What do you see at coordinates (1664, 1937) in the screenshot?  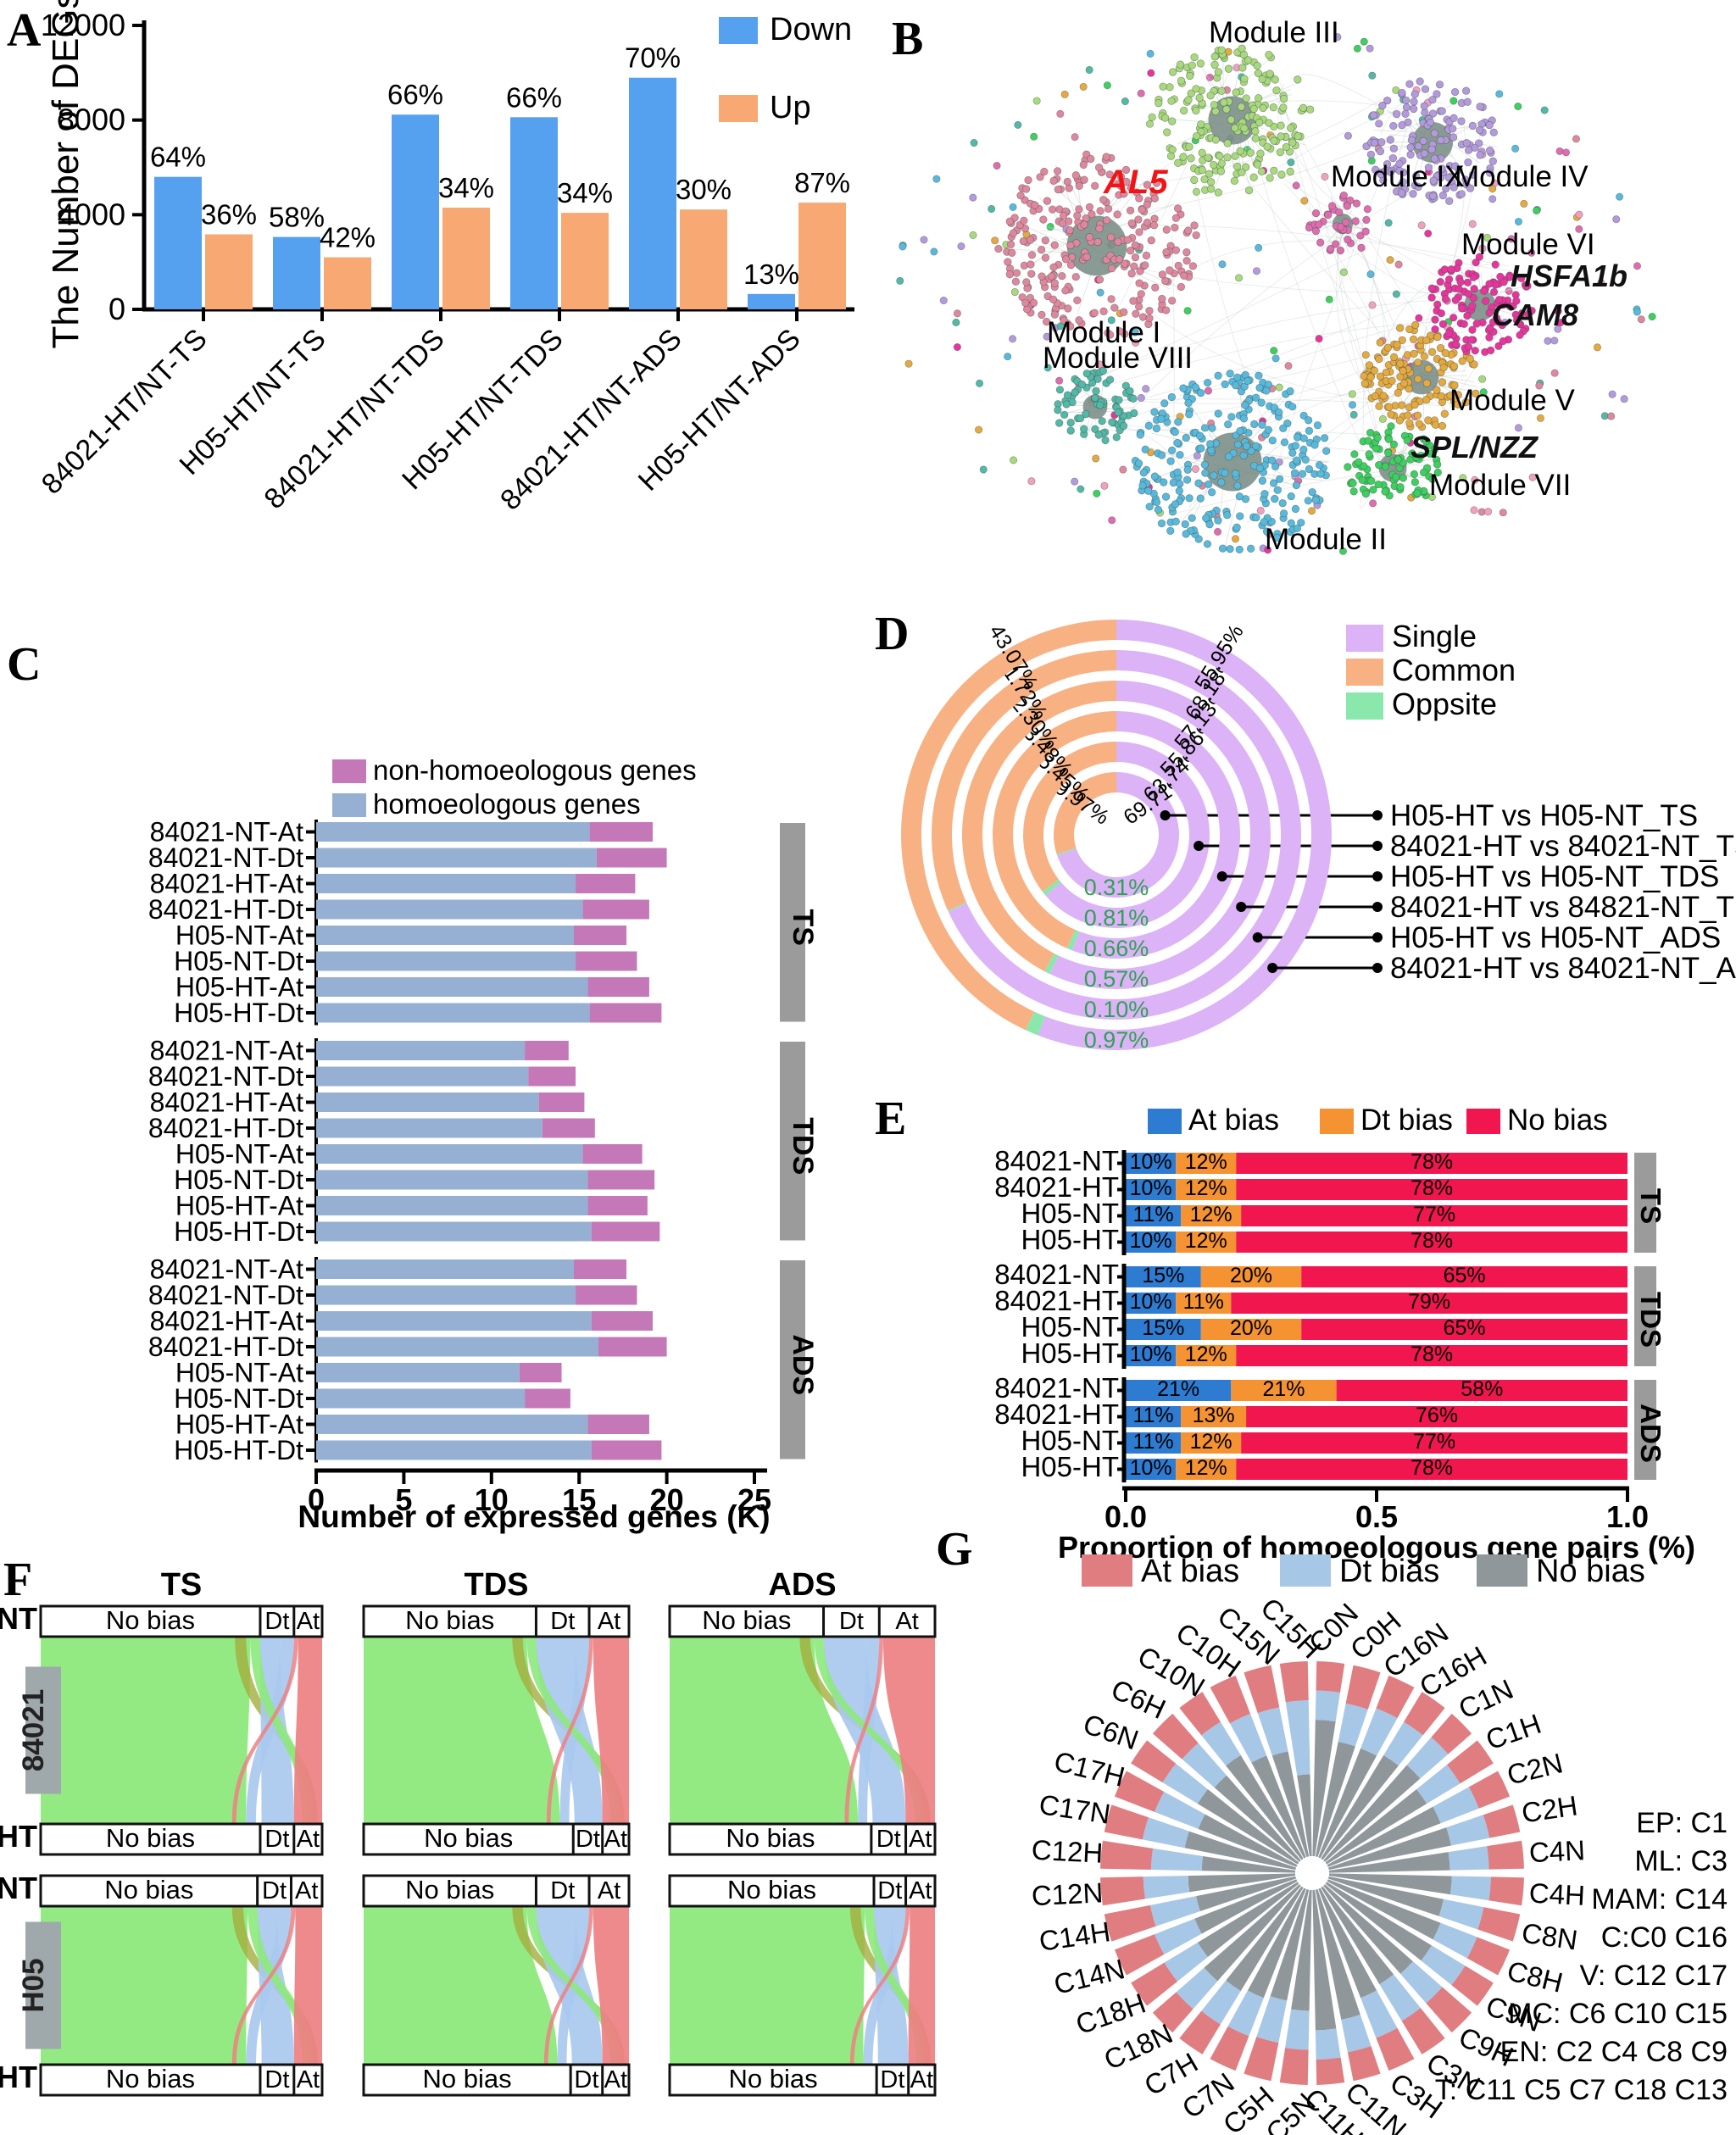 I see `cluster-group-text: C:C0 C16` at bounding box center [1664, 1937].